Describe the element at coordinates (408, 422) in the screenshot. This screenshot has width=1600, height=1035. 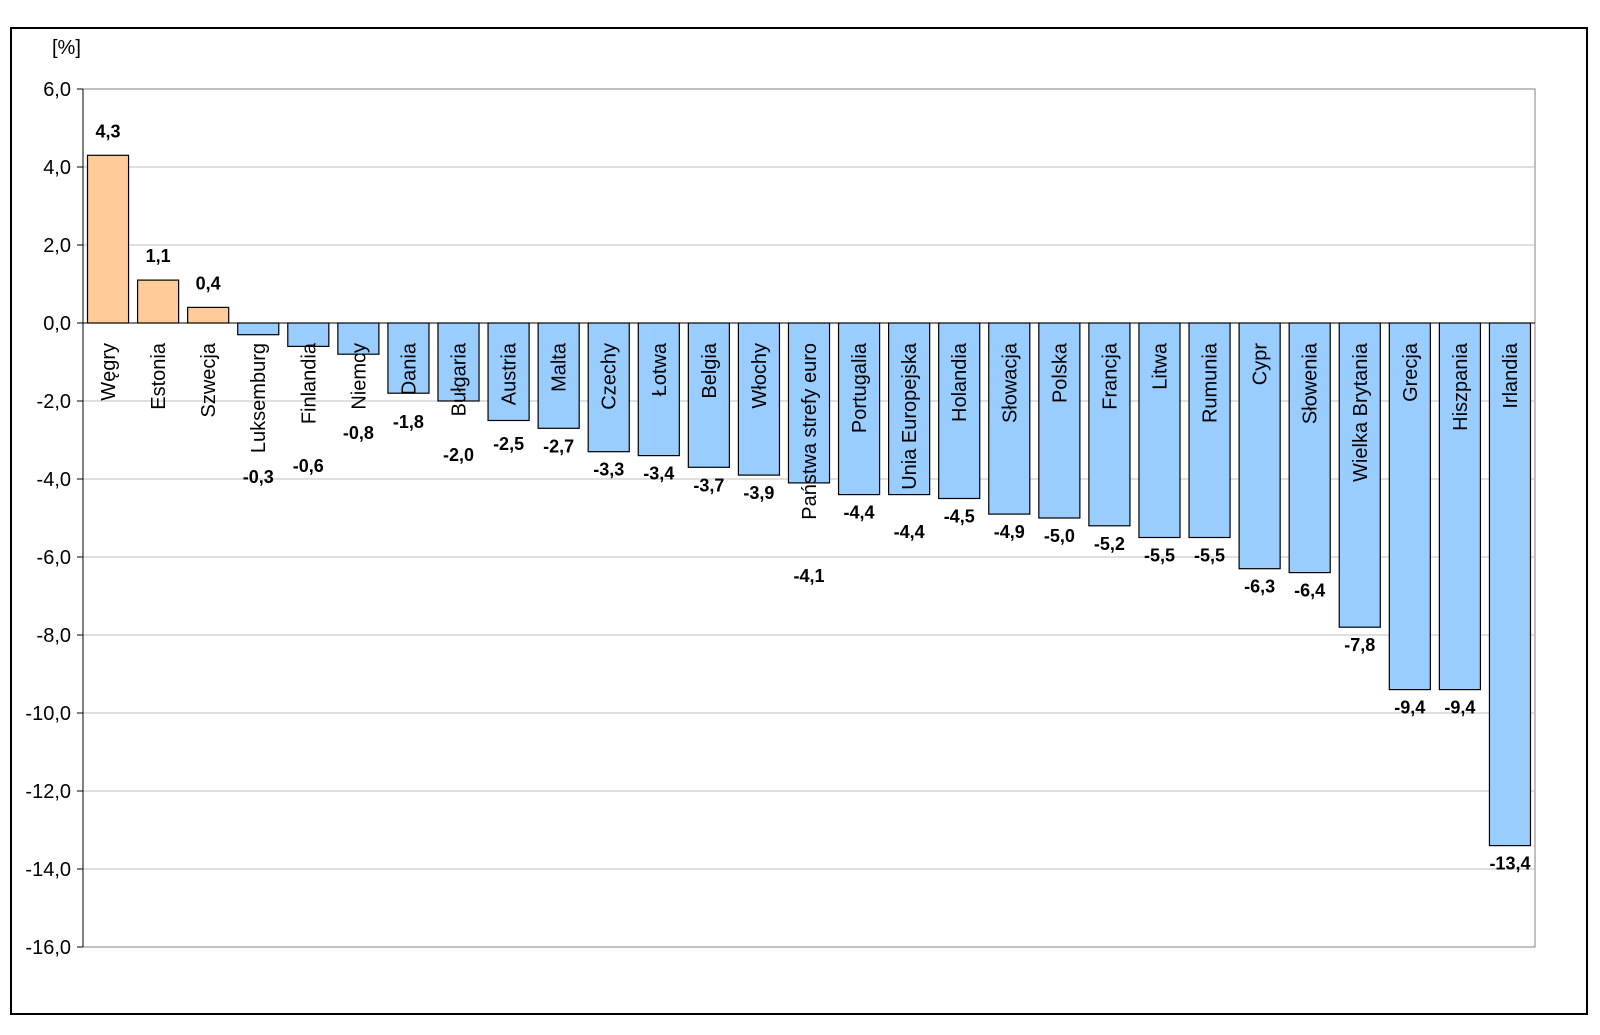
I see `data-label: -1,8` at that location.